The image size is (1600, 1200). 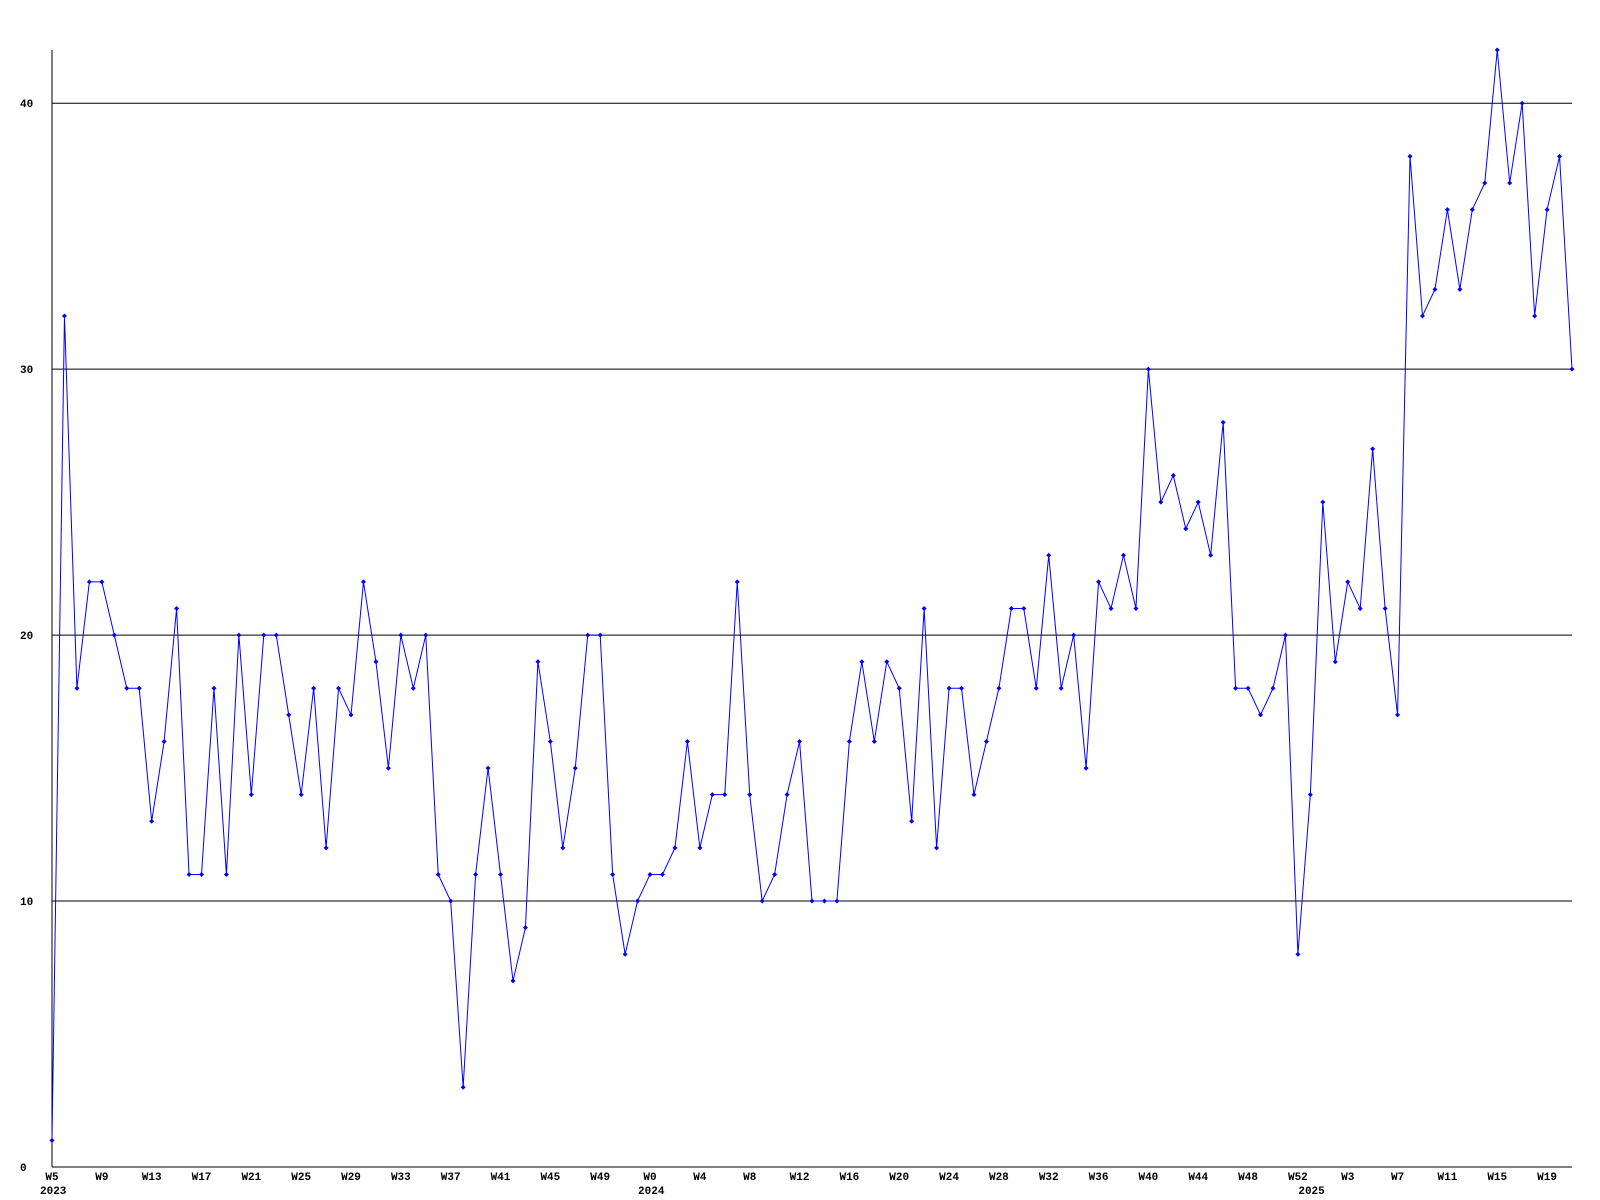 I want to click on x-tick-label: W48, so click(x=1248, y=1178).